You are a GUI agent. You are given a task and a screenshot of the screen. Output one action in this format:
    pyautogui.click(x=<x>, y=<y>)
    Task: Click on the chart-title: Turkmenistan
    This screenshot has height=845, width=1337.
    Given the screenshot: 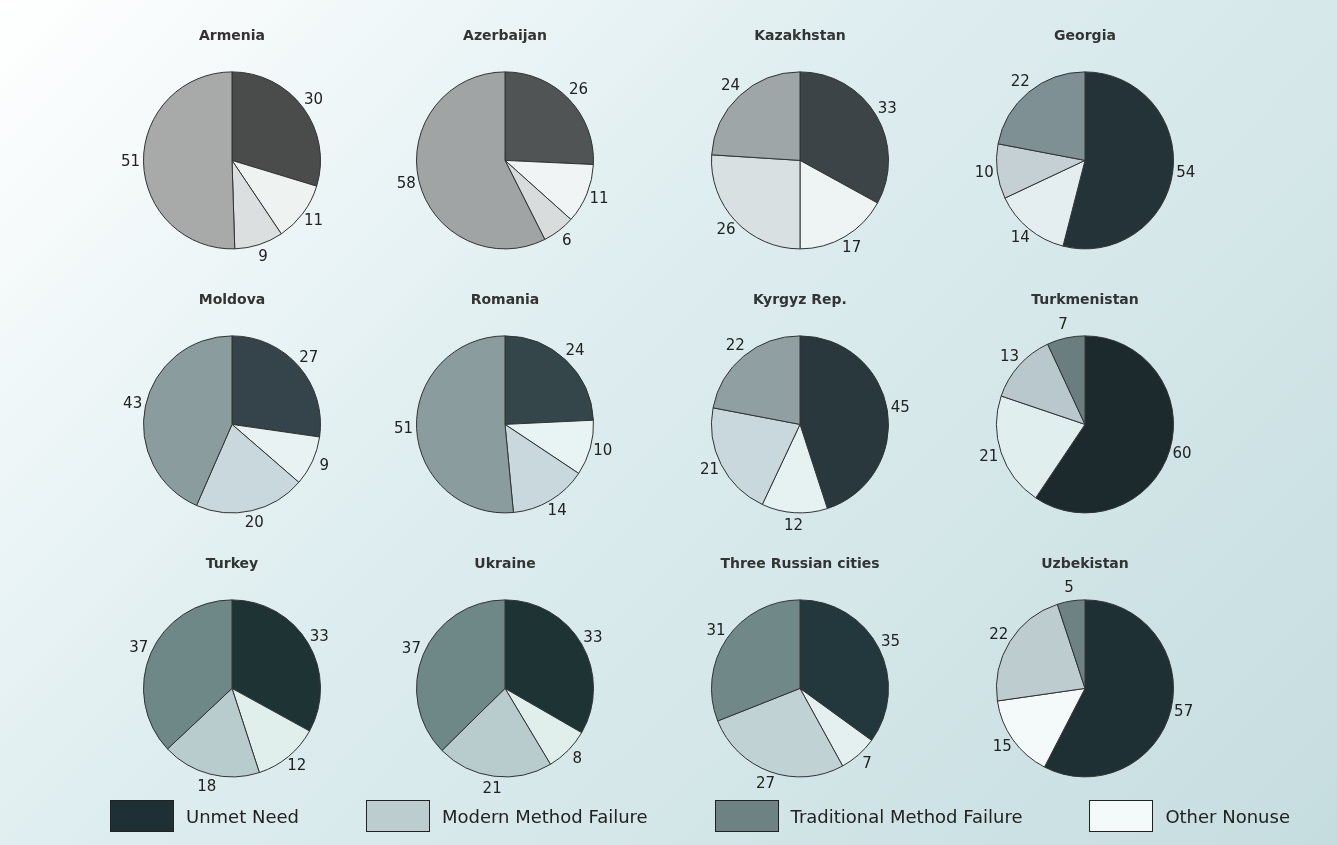 What is the action you would take?
    pyautogui.click(x=1085, y=299)
    